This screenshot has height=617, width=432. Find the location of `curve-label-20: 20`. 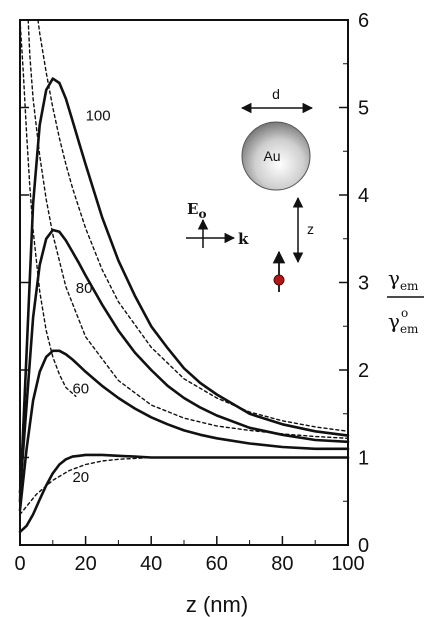

curve-label-20: 20 is located at coordinates (80, 477).